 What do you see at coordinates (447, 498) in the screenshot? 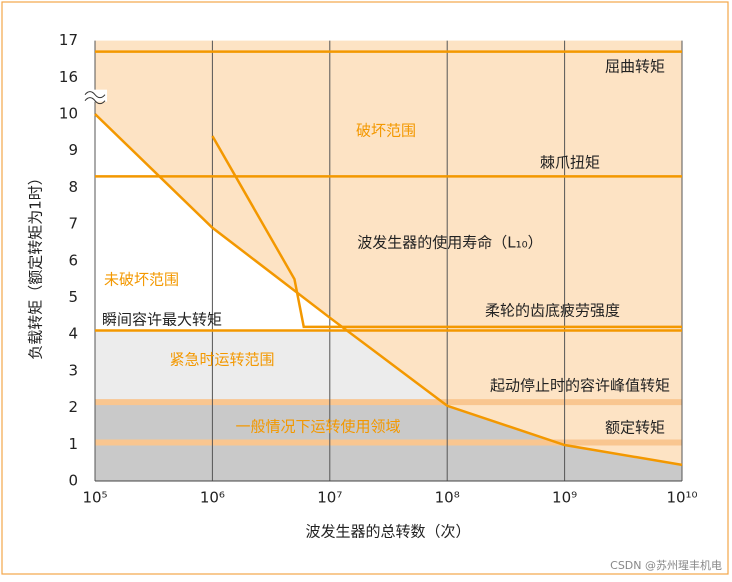
I see `x-tick-label: 10⁸` at bounding box center [447, 498].